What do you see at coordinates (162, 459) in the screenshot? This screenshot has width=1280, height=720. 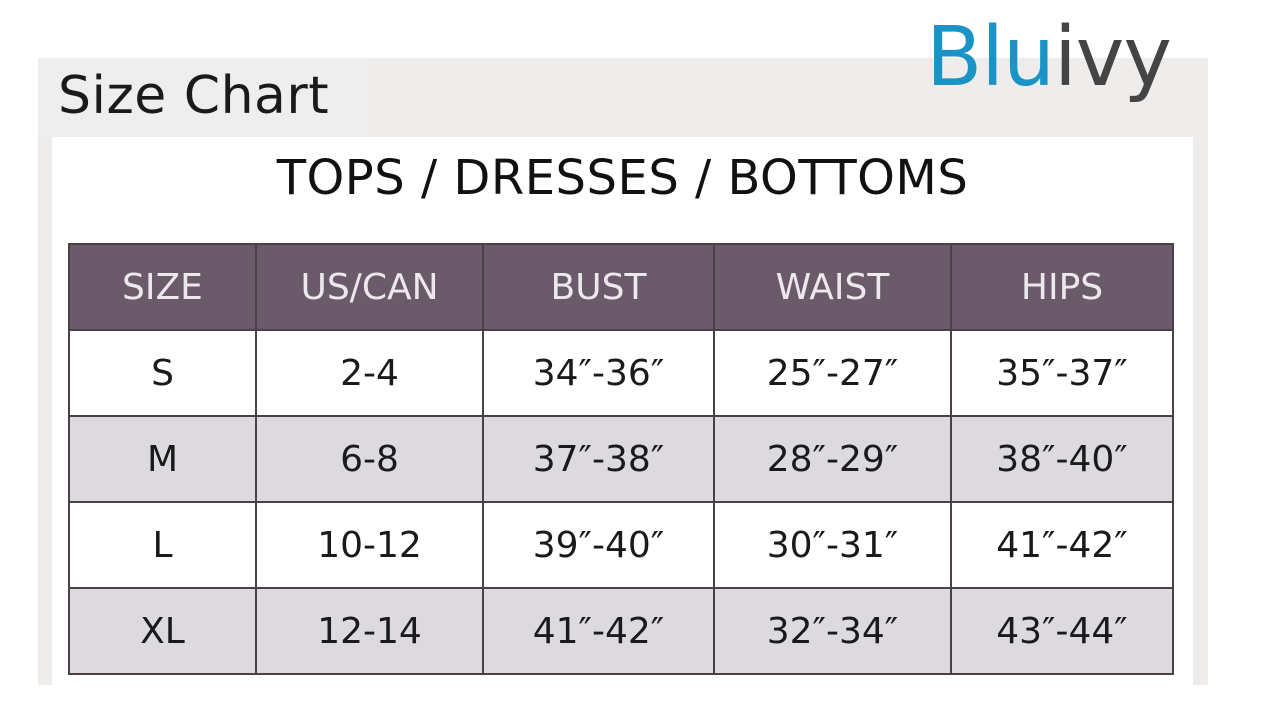 I see `cell-size: M` at bounding box center [162, 459].